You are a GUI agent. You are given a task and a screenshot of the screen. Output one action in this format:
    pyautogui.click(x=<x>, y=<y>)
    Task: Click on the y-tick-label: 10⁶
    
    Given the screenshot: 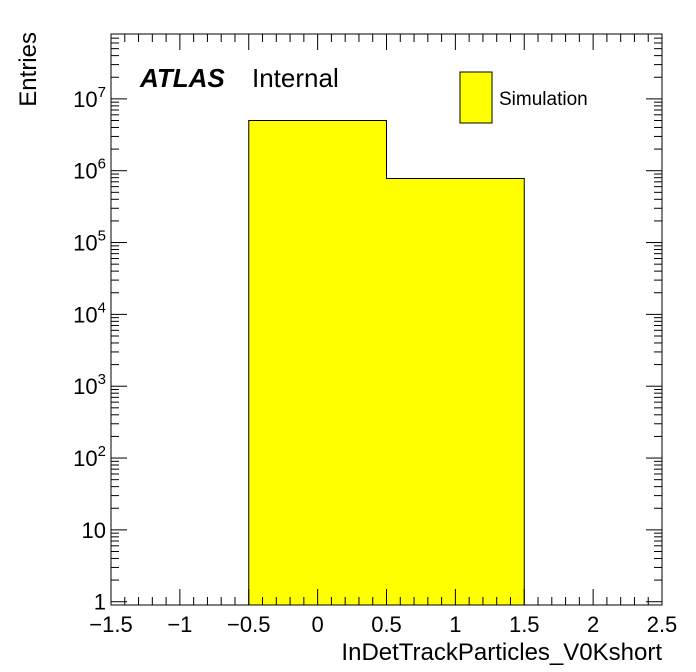 What is the action you would take?
    pyautogui.click(x=89, y=170)
    